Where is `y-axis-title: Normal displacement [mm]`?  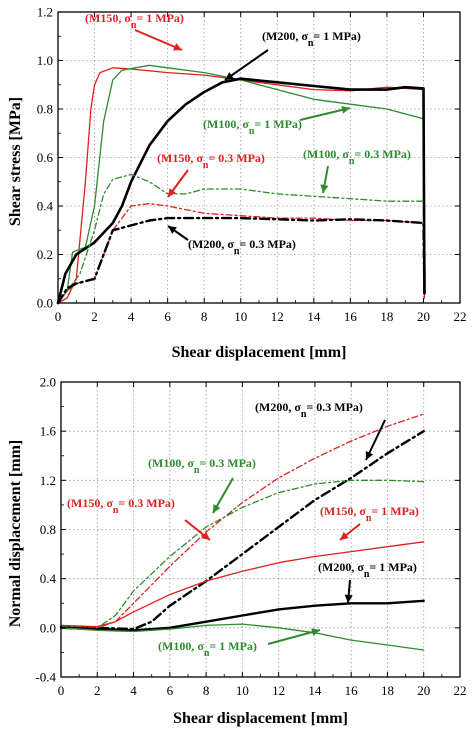
y-axis-title: Normal displacement [mm] is located at coordinates (15, 534).